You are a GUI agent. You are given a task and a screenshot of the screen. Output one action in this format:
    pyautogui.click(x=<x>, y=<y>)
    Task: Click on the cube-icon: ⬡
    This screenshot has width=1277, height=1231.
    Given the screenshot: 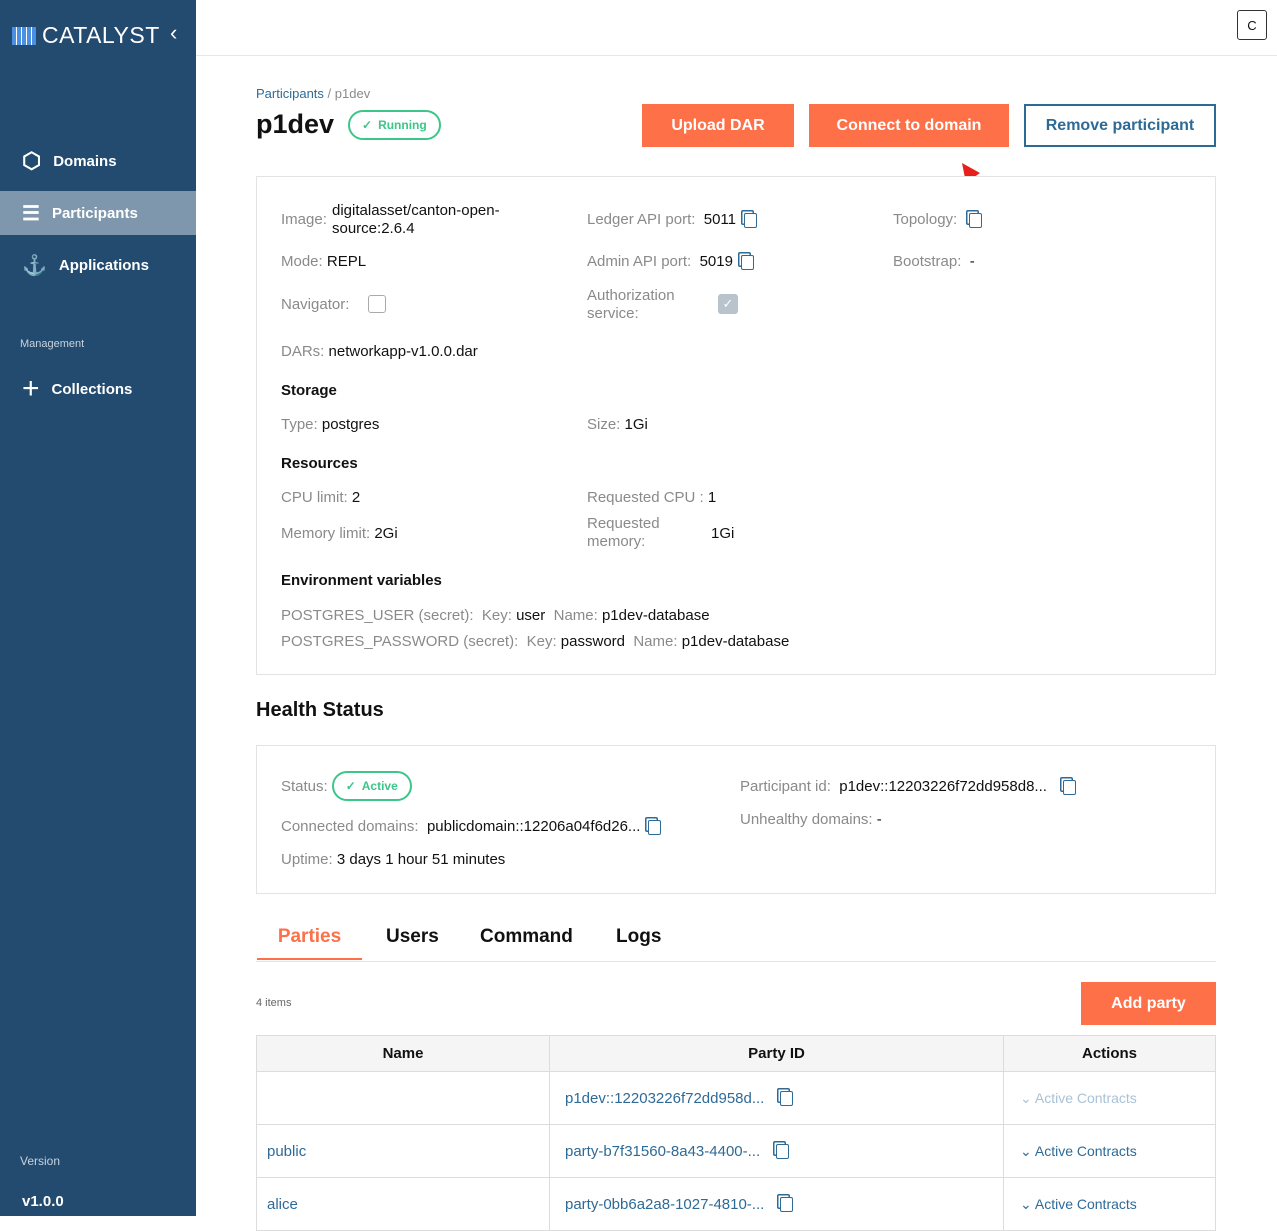 What is the action you would take?
    pyautogui.click(x=32, y=160)
    